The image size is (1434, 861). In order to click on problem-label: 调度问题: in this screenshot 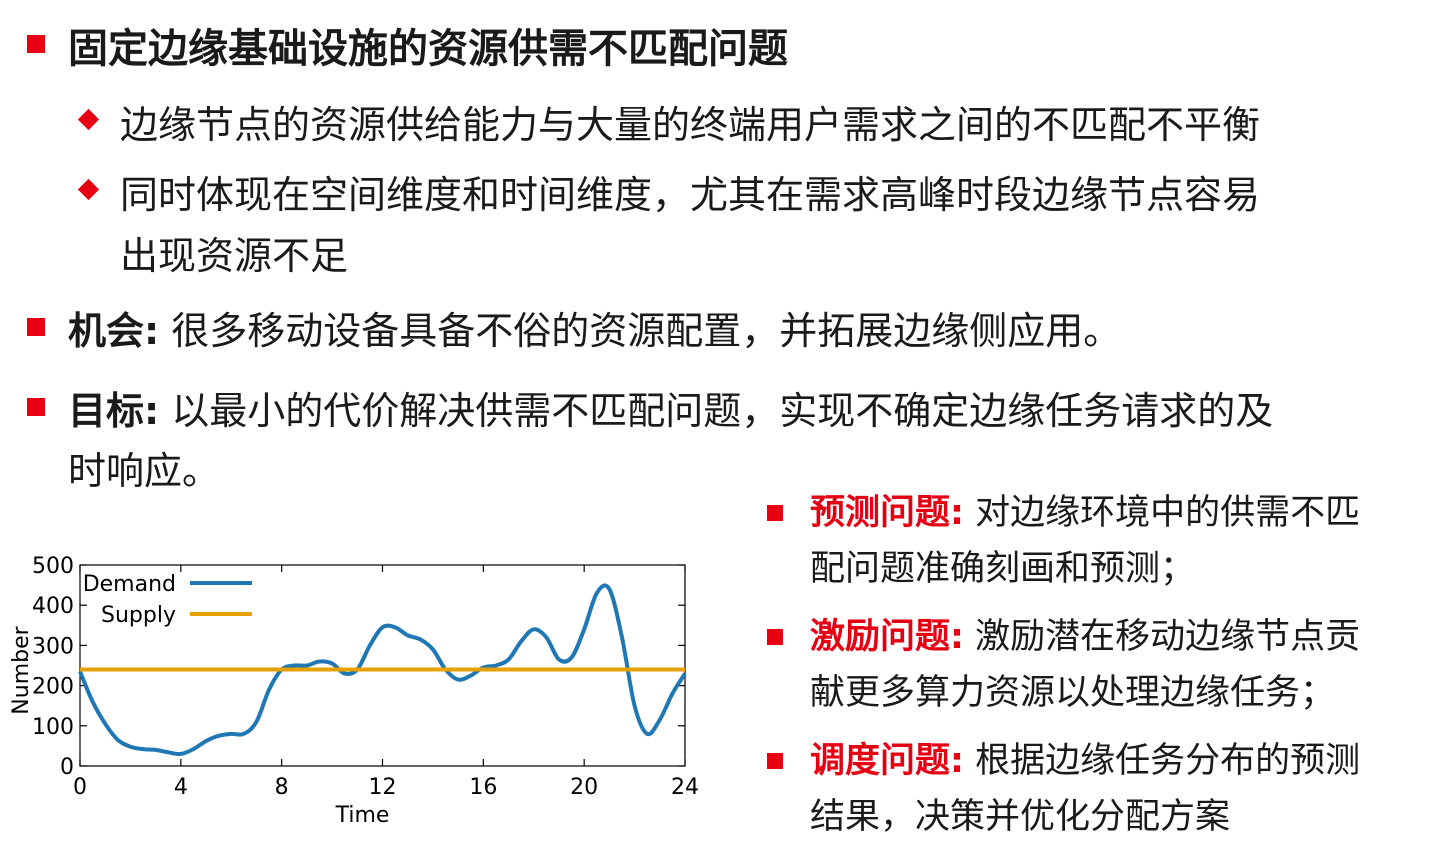, I will do `click(887, 761)`.